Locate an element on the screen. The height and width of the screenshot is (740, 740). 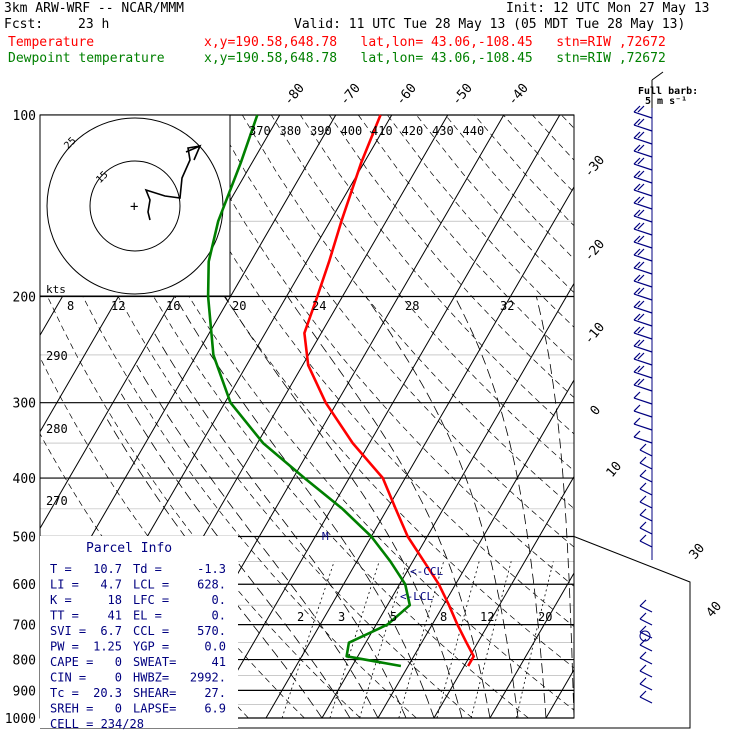
isotherm-right-label: -30 is located at coordinates (595, 167).